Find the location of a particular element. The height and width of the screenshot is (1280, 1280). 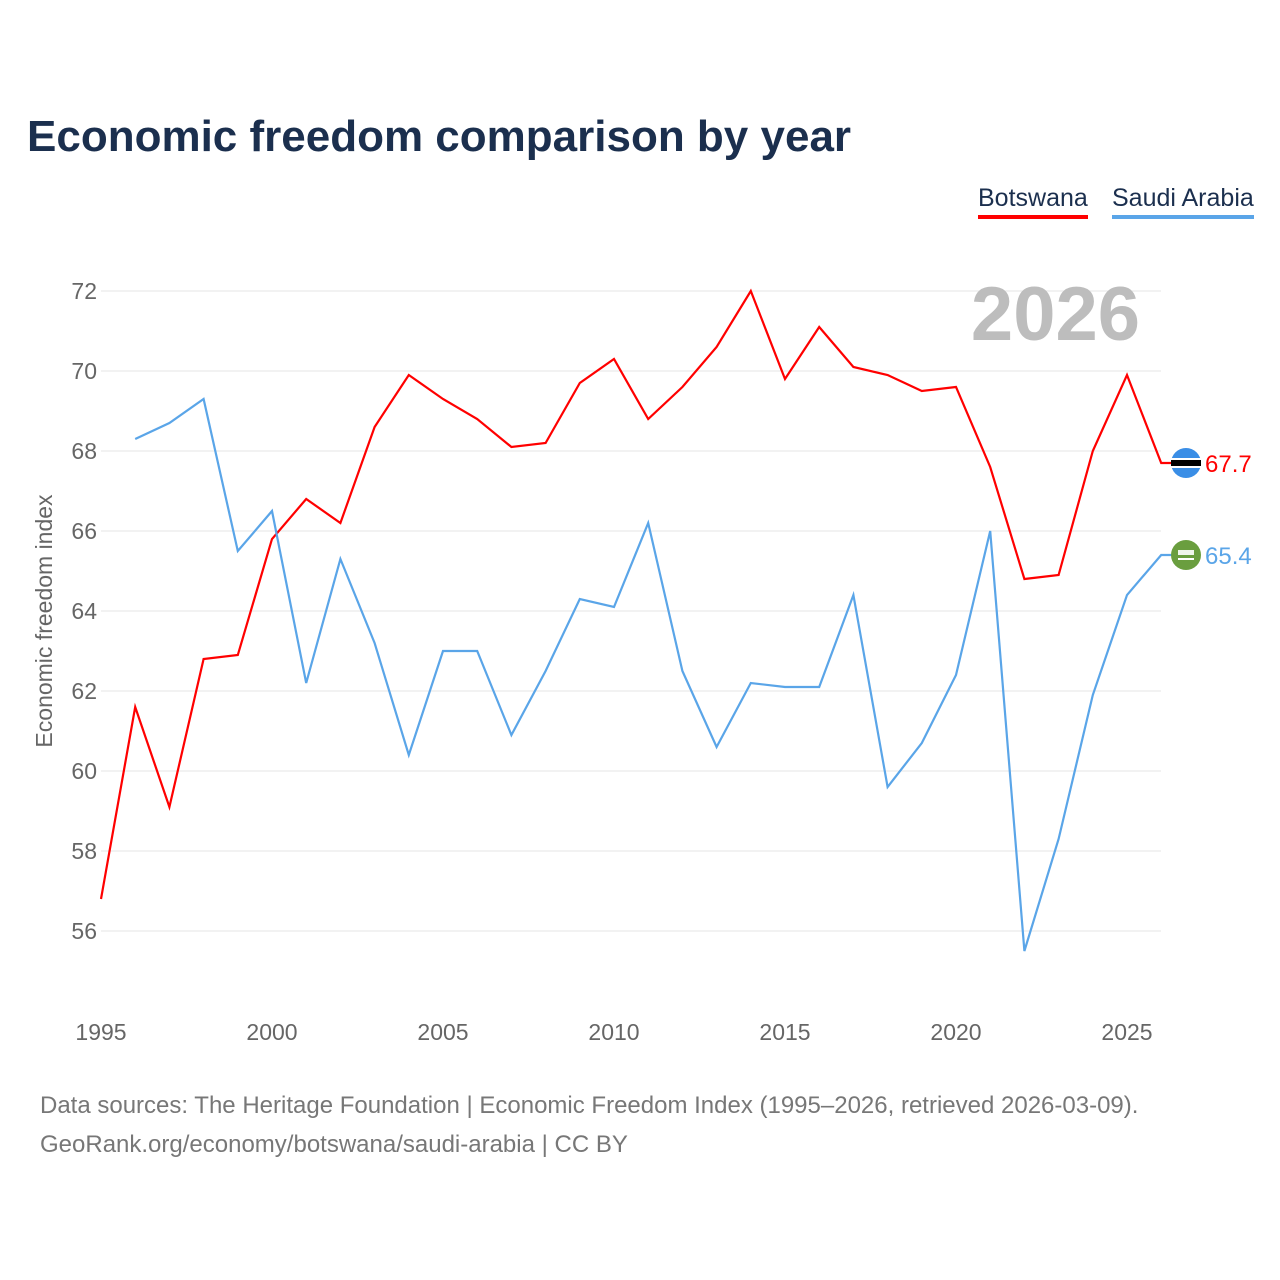

x-tick-label: 1995 is located at coordinates (100, 1032).